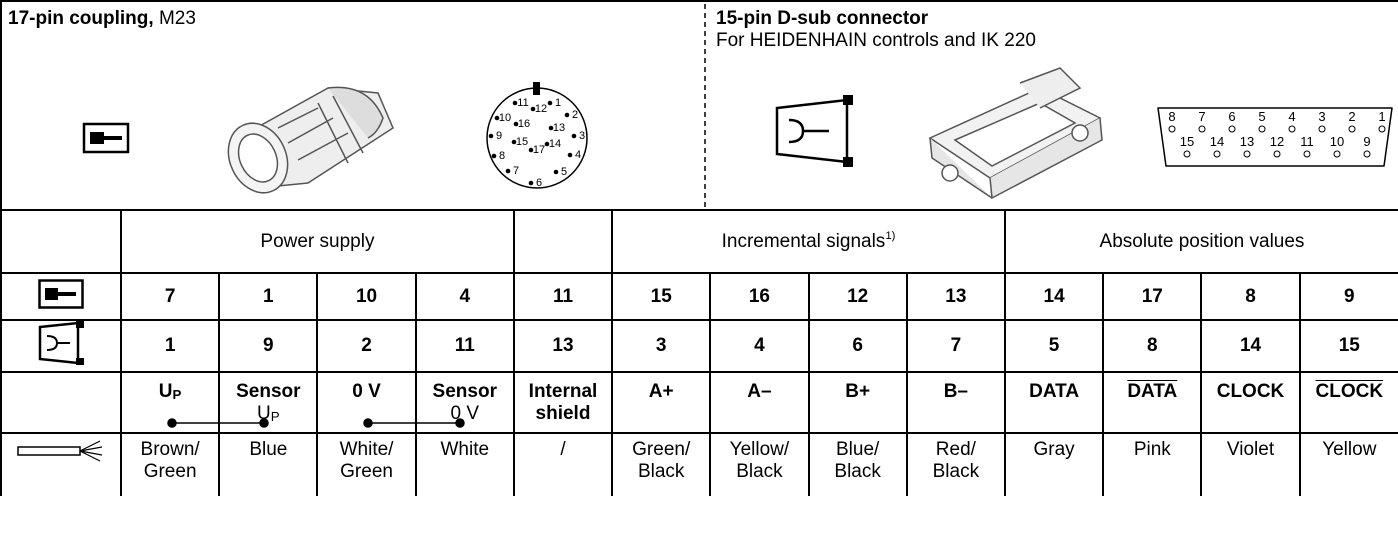 The height and width of the screenshot is (550, 1398). I want to click on group-label: Absolute position values, so click(1200, 241).